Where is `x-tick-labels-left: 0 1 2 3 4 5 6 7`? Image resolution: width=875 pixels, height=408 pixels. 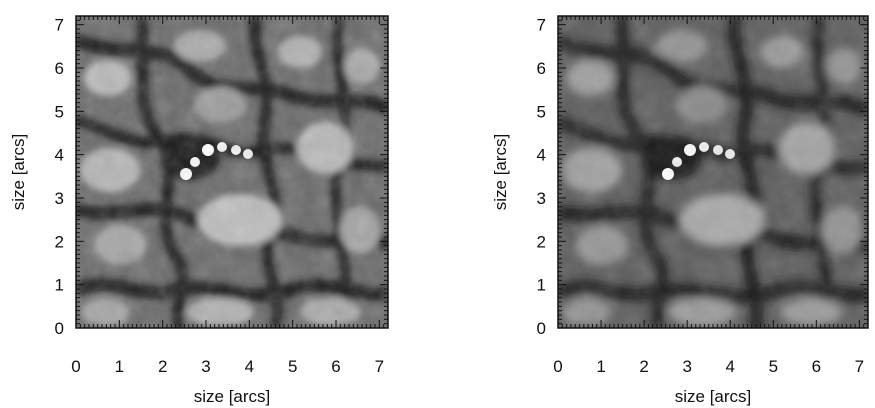
x-tick-labels-left: 0 1 2 3 4 5 6 7 is located at coordinates (227, 366).